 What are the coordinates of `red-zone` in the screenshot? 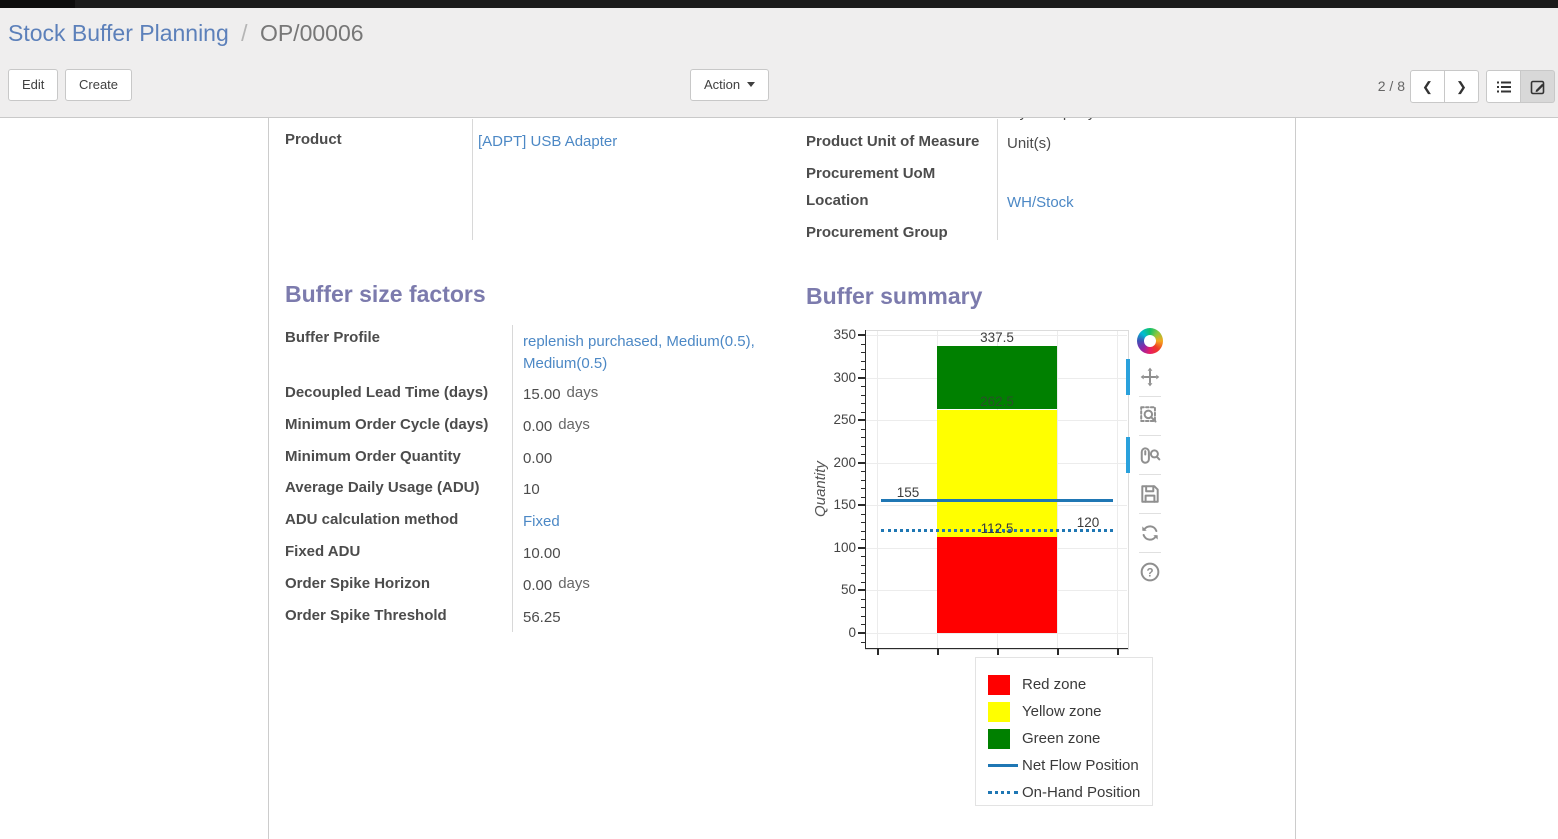 It's located at (997, 585).